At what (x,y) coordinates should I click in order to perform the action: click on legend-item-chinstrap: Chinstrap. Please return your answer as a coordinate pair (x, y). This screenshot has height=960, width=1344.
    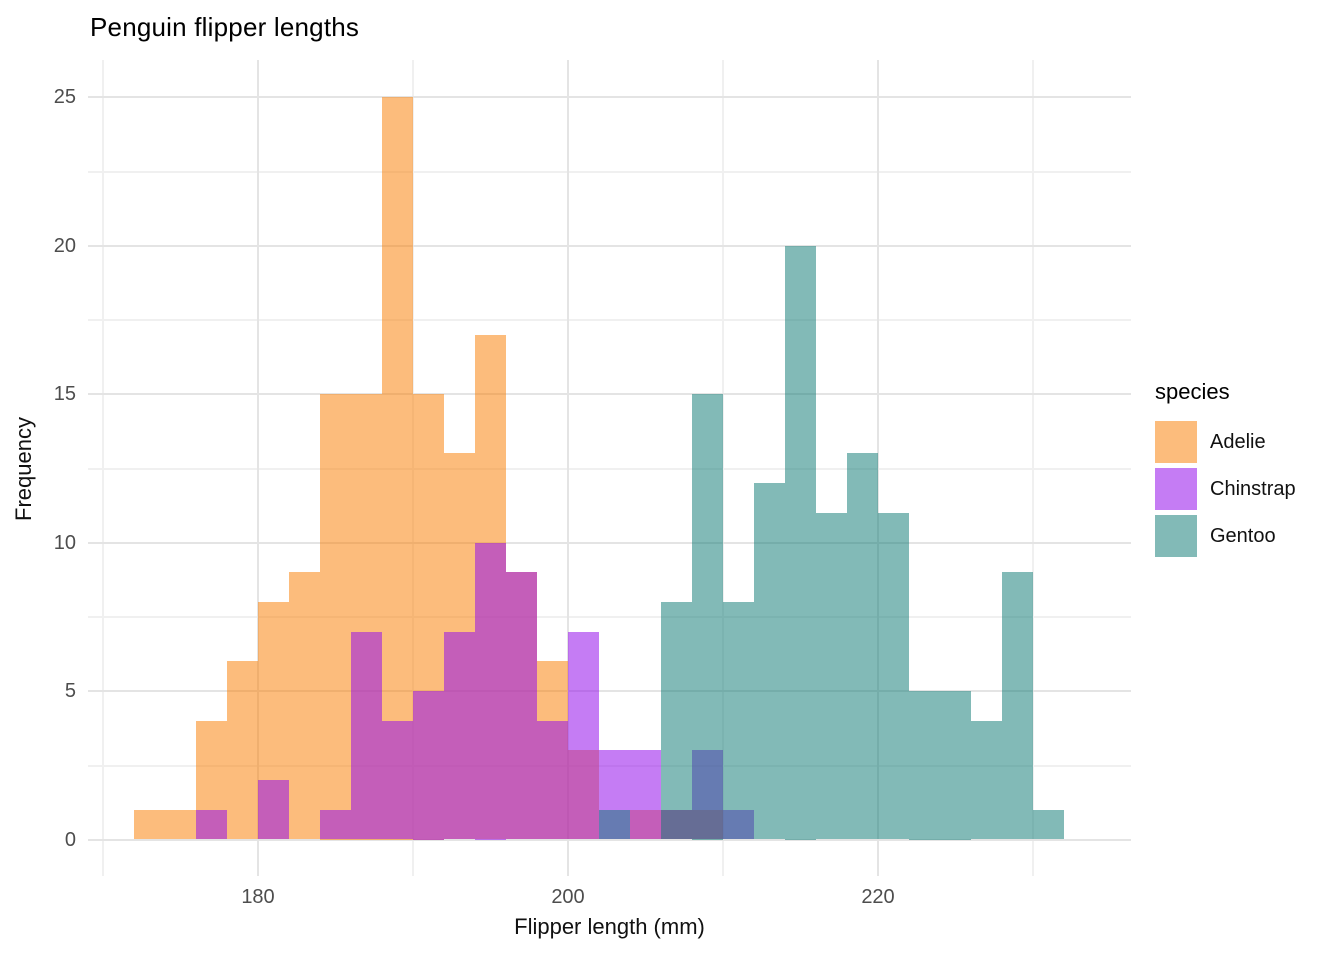
    Looking at the image, I should click on (1247, 489).